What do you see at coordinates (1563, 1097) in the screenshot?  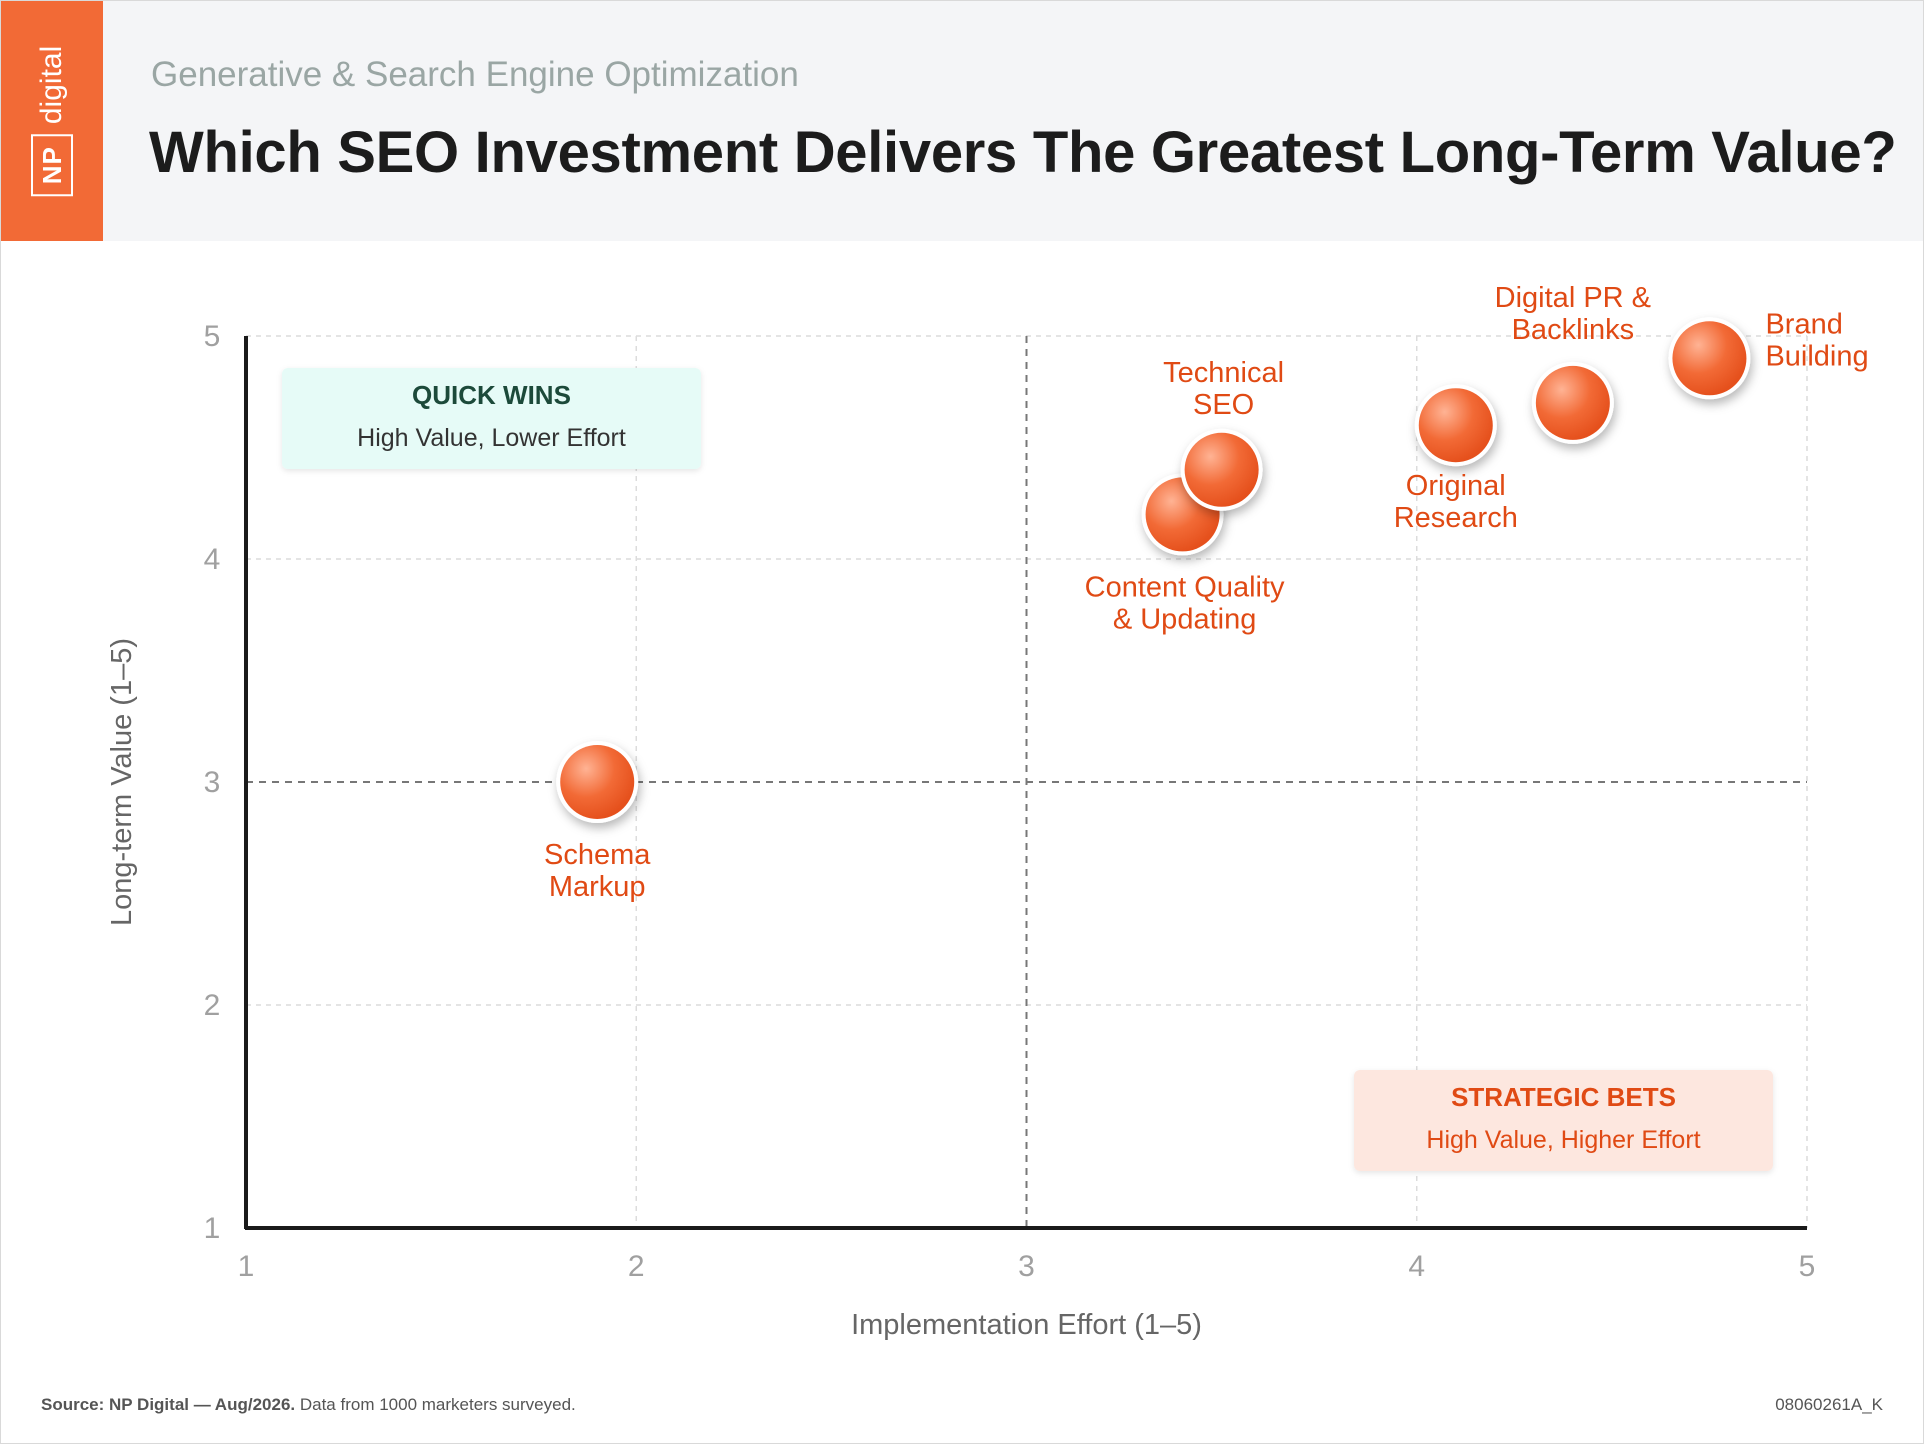 I see `strategic-bets-title: STRATEGIC BETS` at bounding box center [1563, 1097].